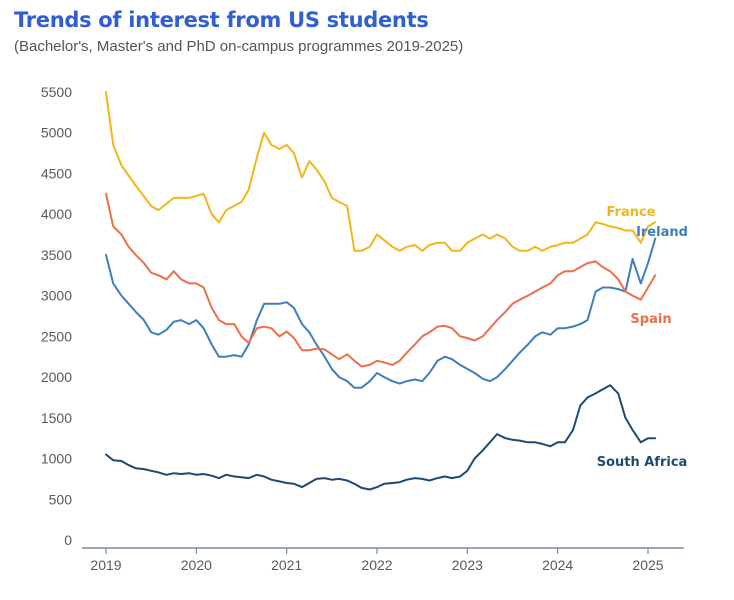  Describe the element at coordinates (662, 232) in the screenshot. I see `series-label-ireland: Ireland` at that location.